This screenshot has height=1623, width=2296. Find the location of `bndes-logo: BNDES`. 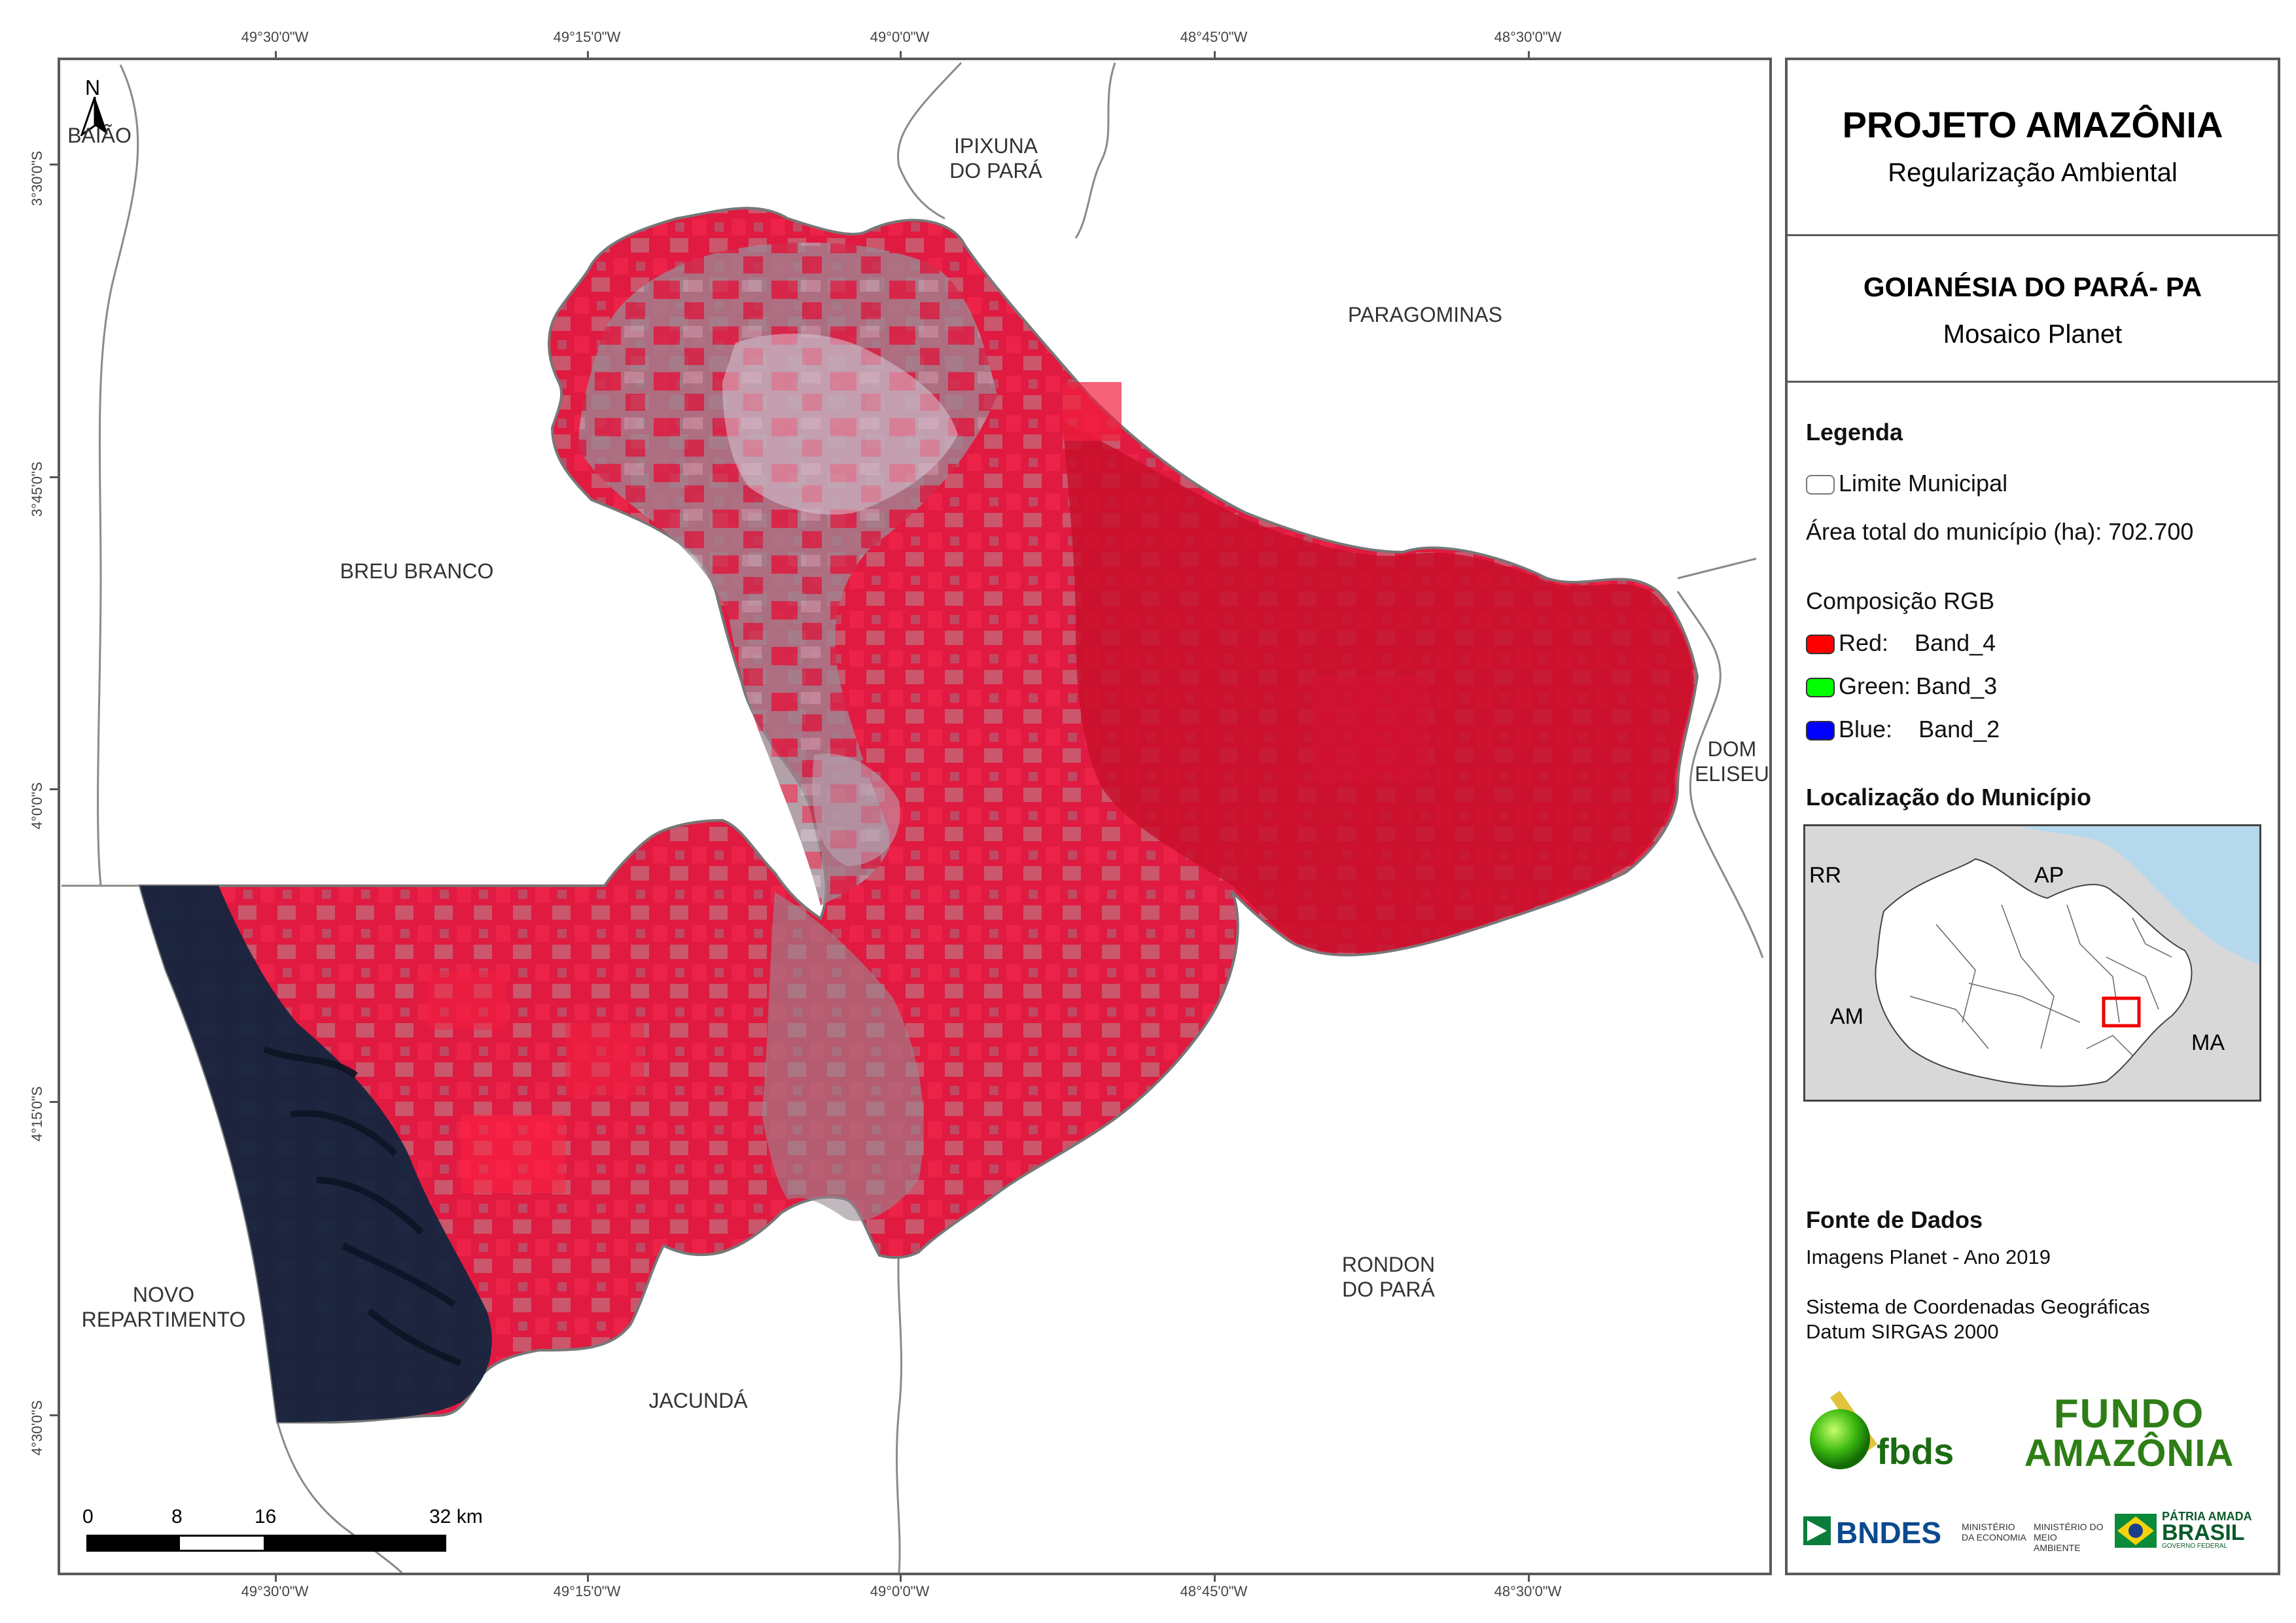

bndes-logo: BNDES is located at coordinates (1881, 1532).